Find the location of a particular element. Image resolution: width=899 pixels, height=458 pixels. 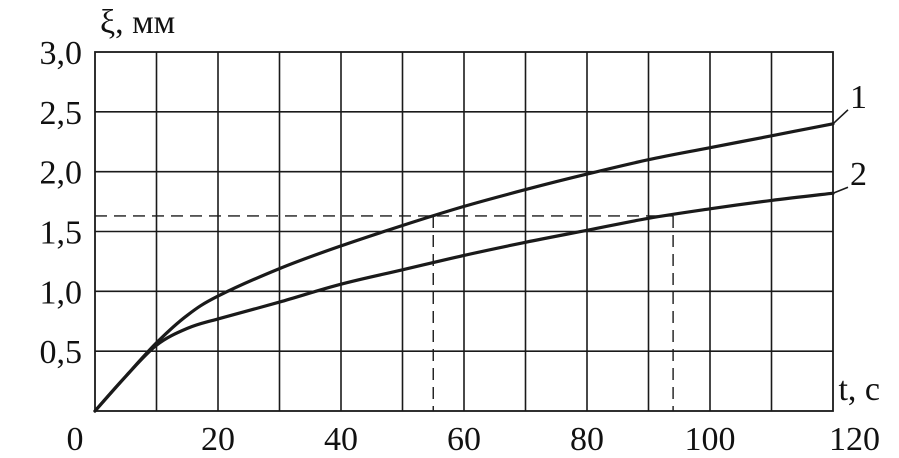

series-1-leader is located at coordinates (840, 117).